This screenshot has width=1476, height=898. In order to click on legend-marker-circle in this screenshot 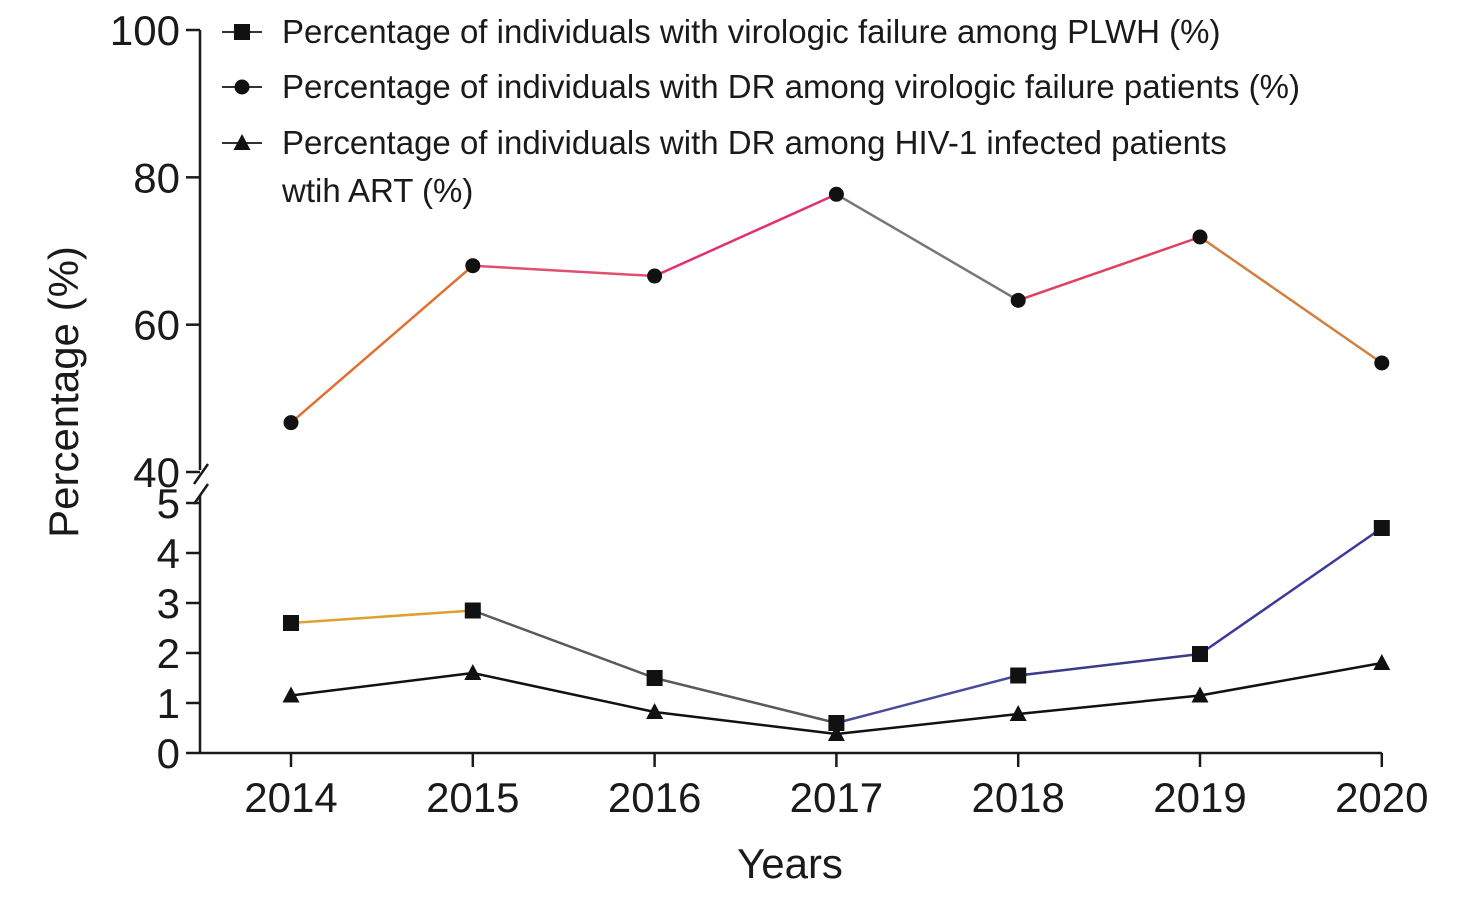, I will do `click(242, 87)`.